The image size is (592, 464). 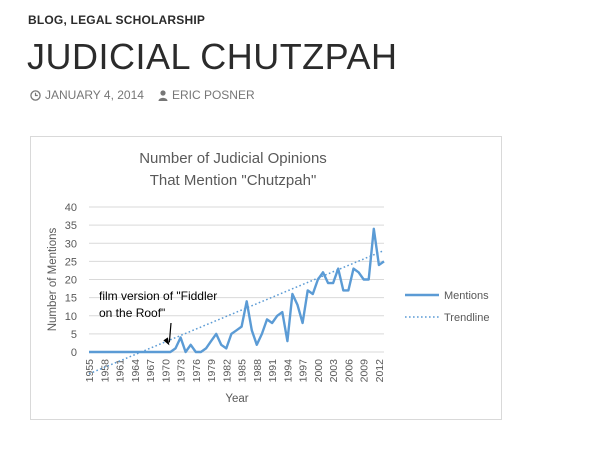 What do you see at coordinates (213, 95) in the screenshot?
I see `post-author-link: ERIC POSNER` at bounding box center [213, 95].